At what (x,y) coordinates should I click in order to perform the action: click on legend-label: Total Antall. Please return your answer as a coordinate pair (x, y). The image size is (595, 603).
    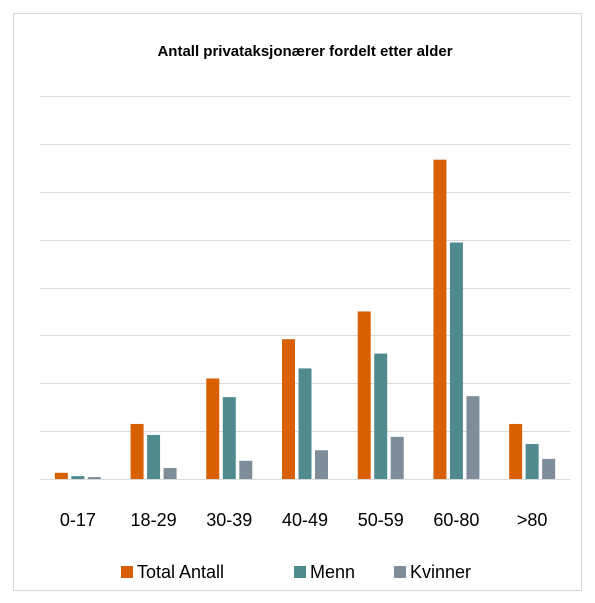
    Looking at the image, I should click on (180, 572).